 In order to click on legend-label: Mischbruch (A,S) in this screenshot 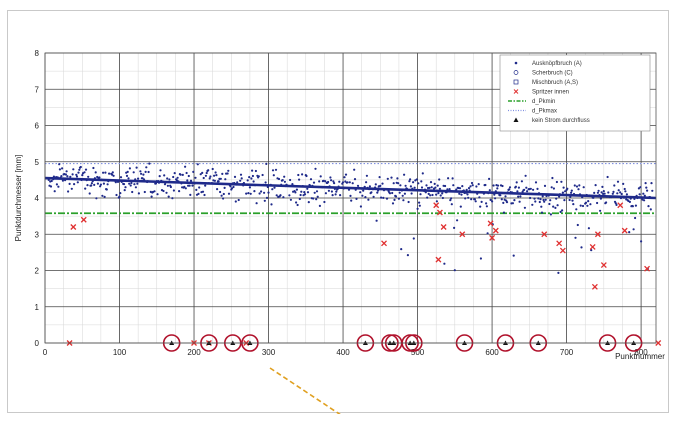, I will do `click(555, 83)`.